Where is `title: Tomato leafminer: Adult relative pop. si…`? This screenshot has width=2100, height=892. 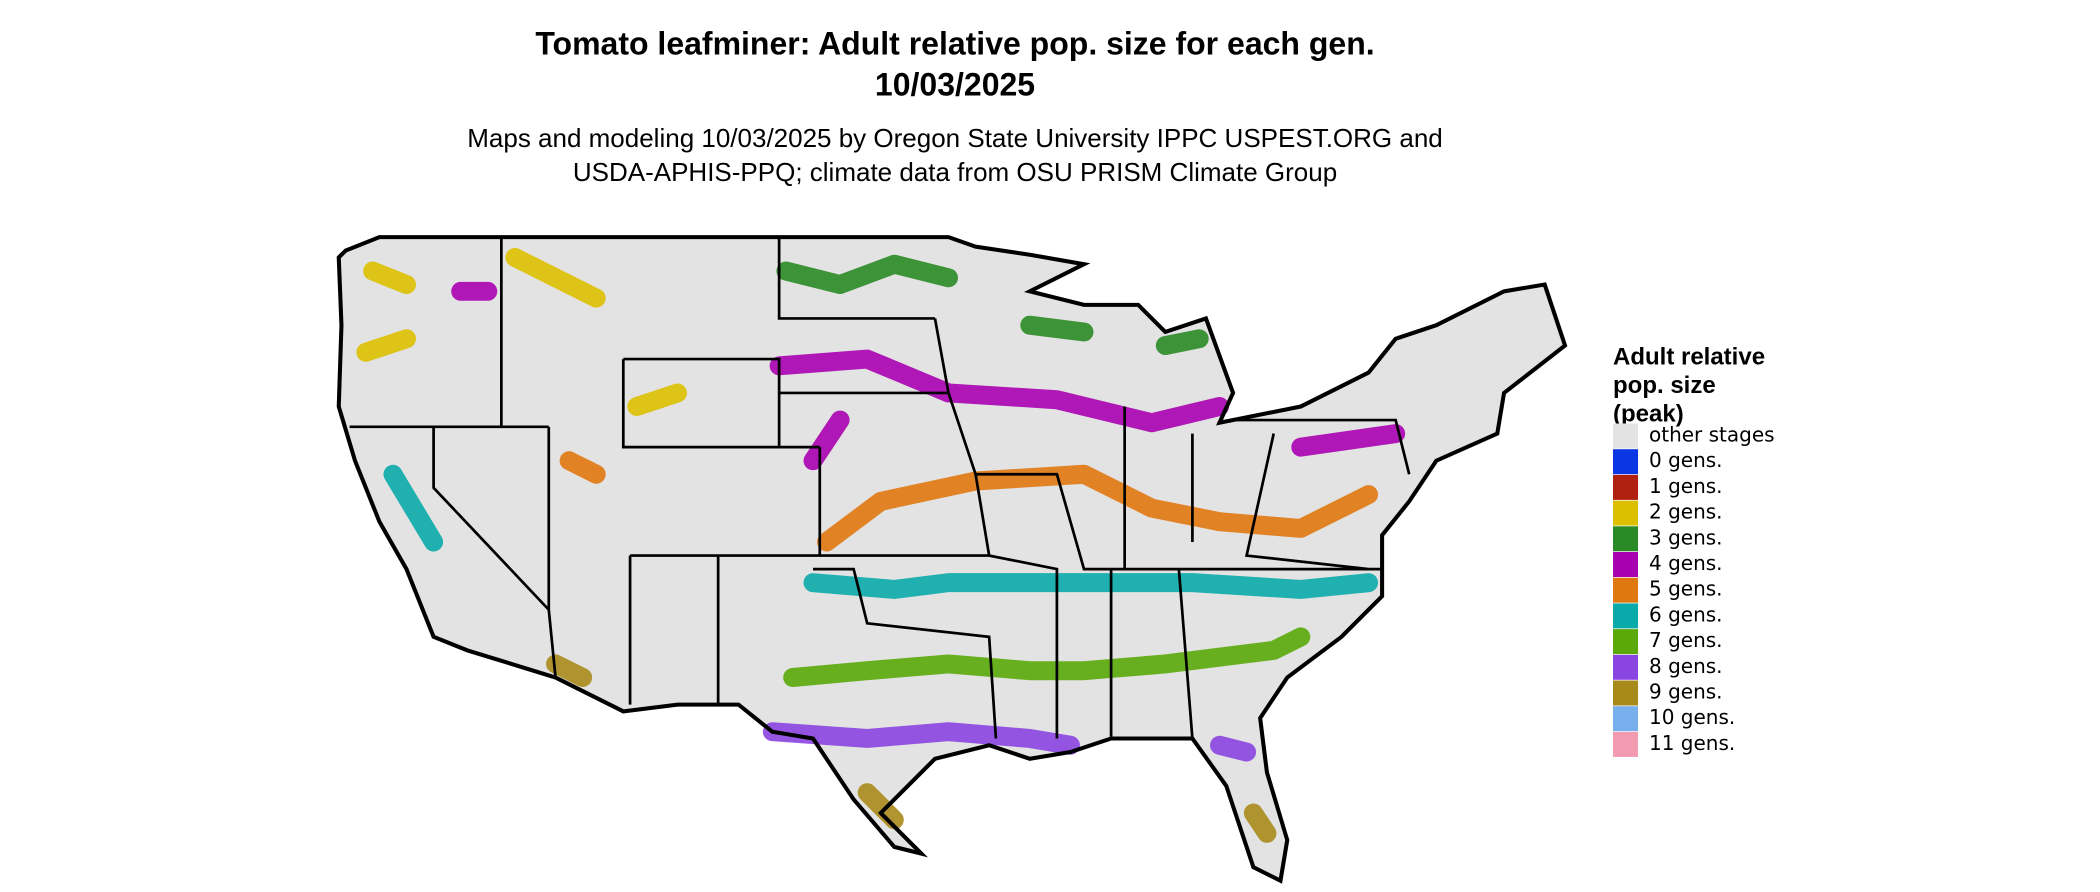 title: Tomato leafminer: Adult relative pop. si… is located at coordinates (954, 43).